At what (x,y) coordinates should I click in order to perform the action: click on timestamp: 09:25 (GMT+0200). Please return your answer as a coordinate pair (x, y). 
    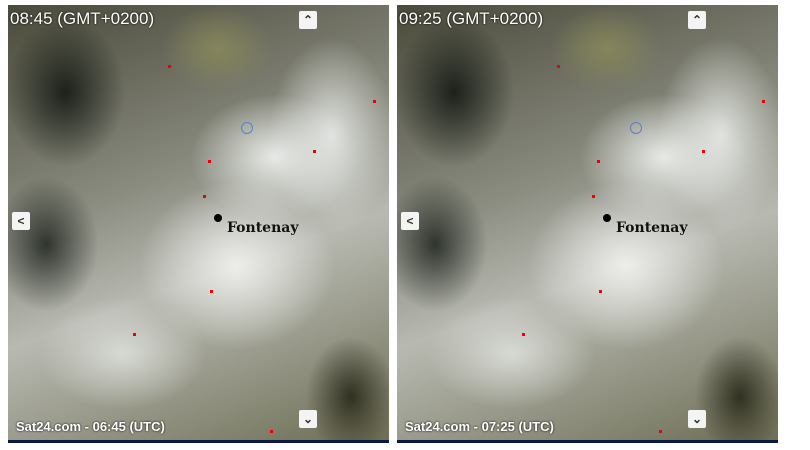
    Looking at the image, I should click on (471, 18).